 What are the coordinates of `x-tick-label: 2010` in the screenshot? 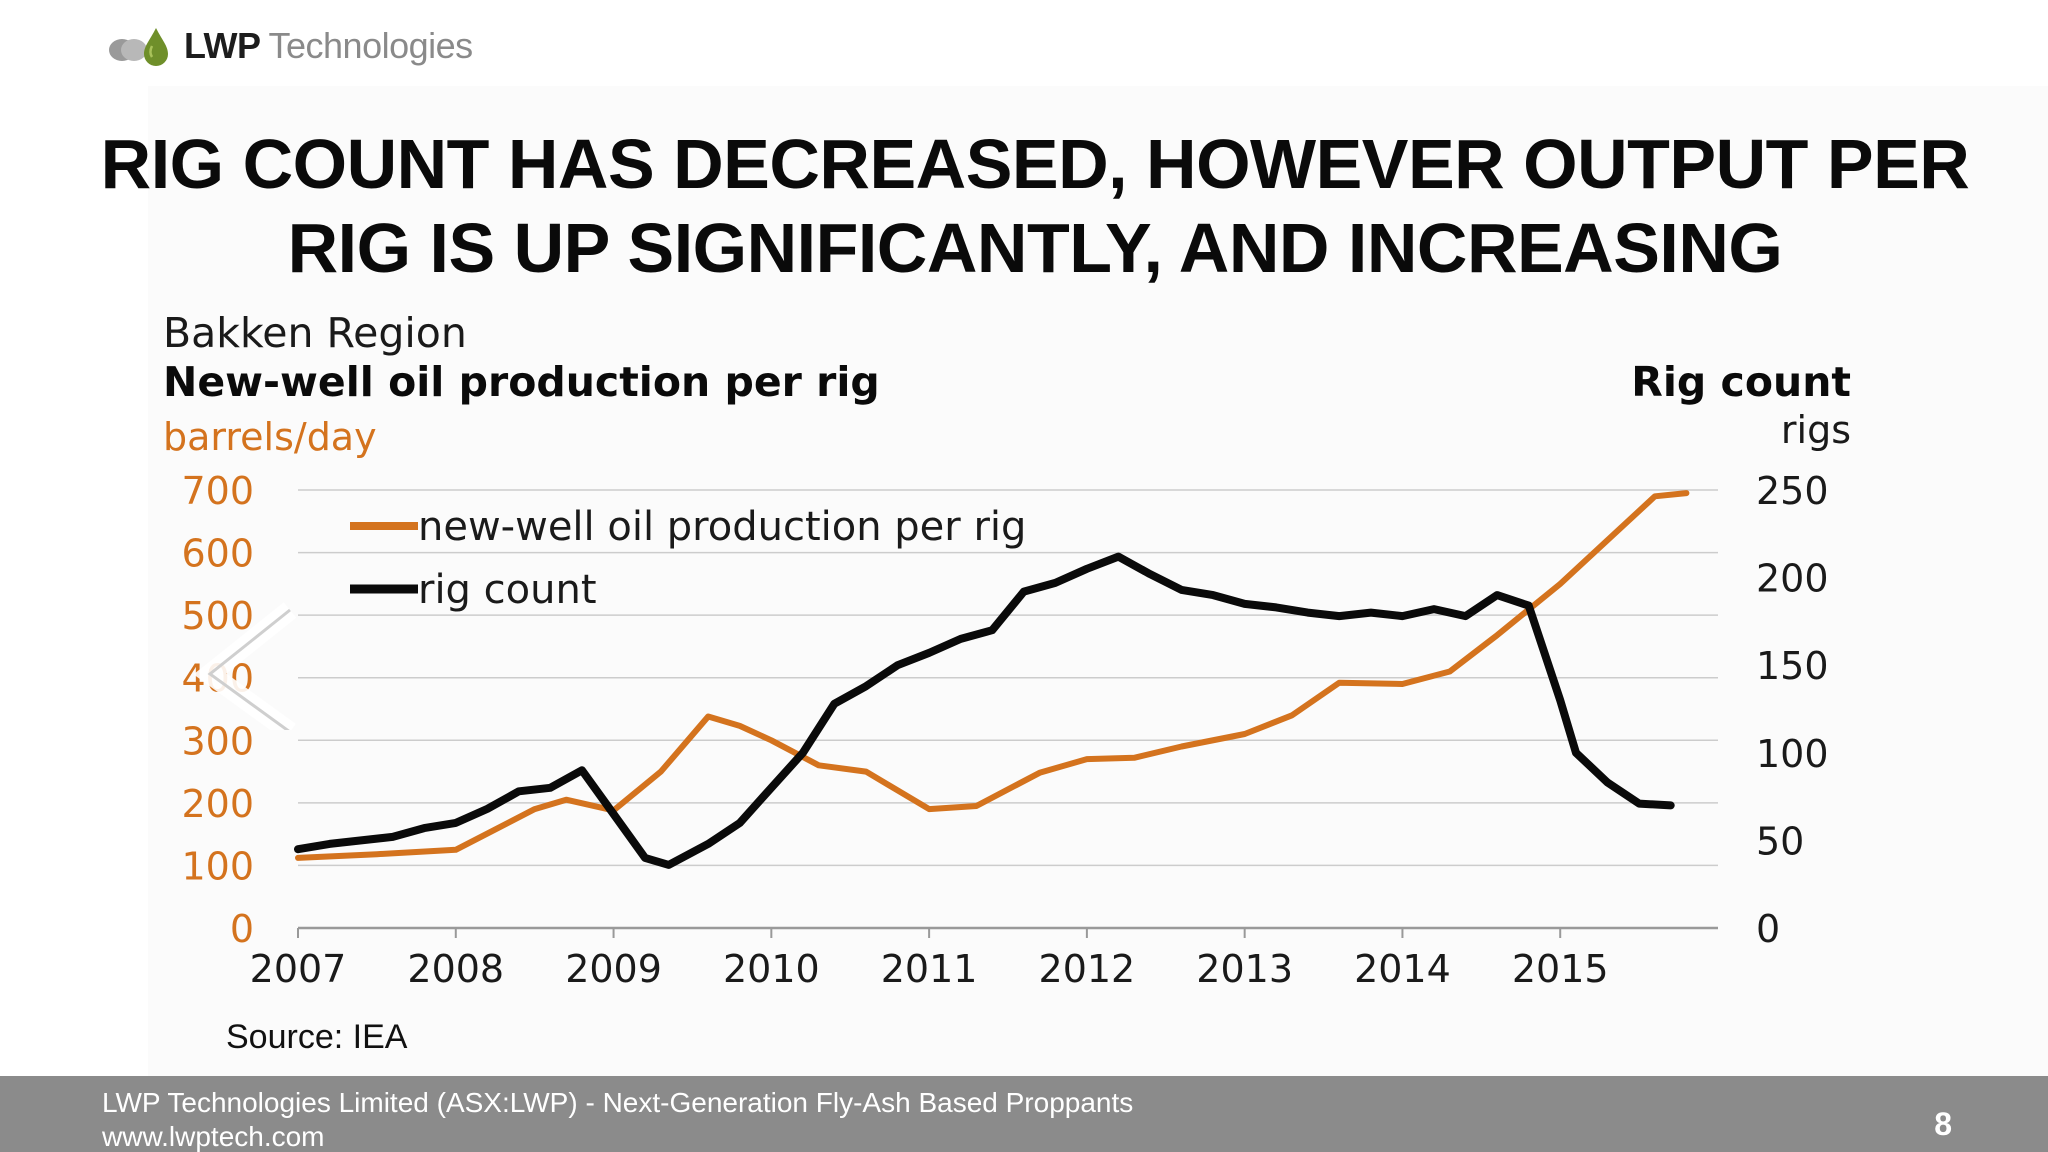 It's located at (771, 969).